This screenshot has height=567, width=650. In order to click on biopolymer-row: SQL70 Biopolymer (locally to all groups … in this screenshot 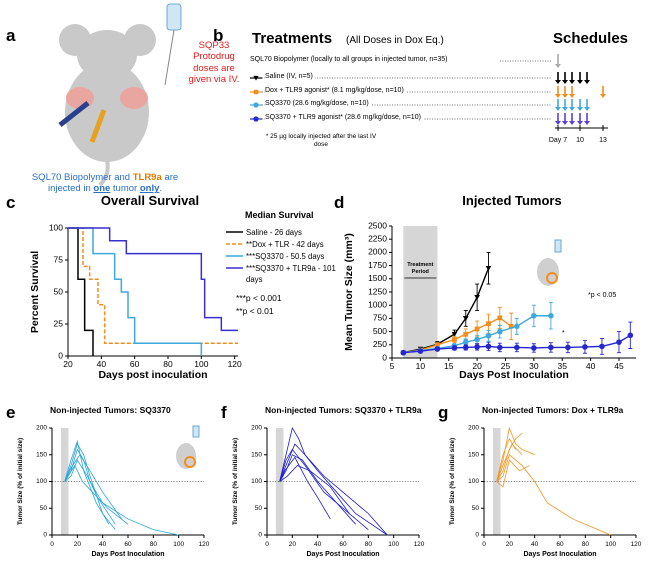, I will do `click(349, 59)`.